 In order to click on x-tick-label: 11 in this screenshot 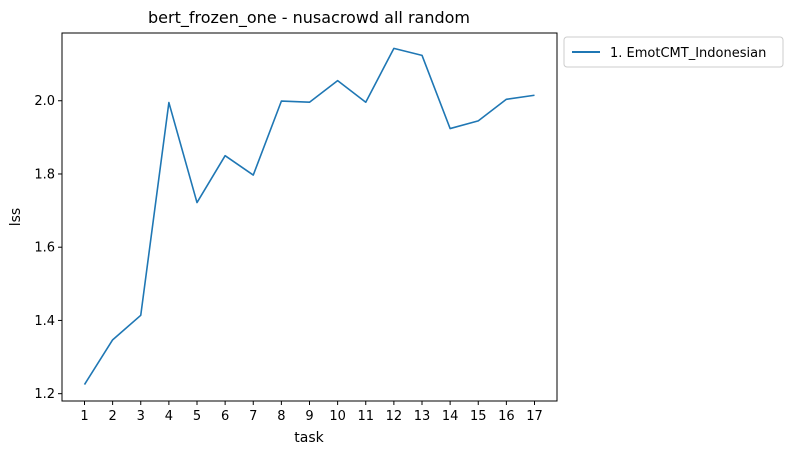, I will do `click(365, 416)`.